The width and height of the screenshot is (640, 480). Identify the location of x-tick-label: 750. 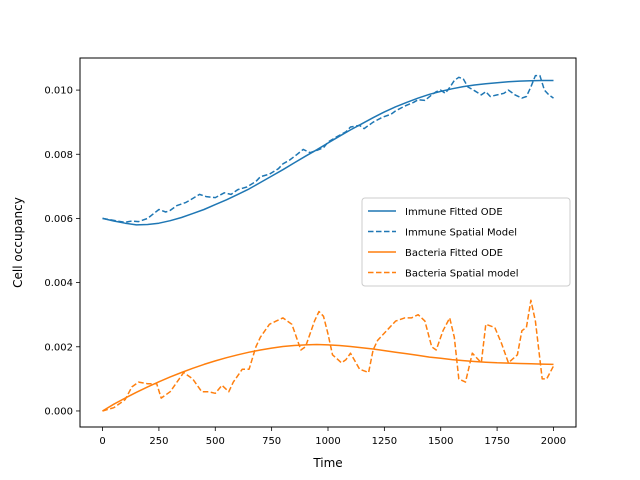
(271, 441).